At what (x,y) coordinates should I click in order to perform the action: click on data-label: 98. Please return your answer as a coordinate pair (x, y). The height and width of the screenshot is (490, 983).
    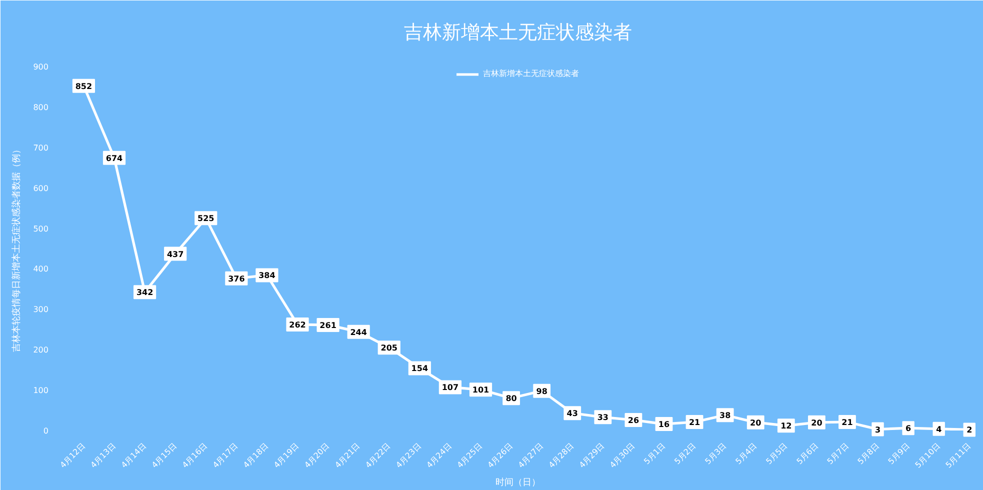
    Looking at the image, I should click on (542, 391).